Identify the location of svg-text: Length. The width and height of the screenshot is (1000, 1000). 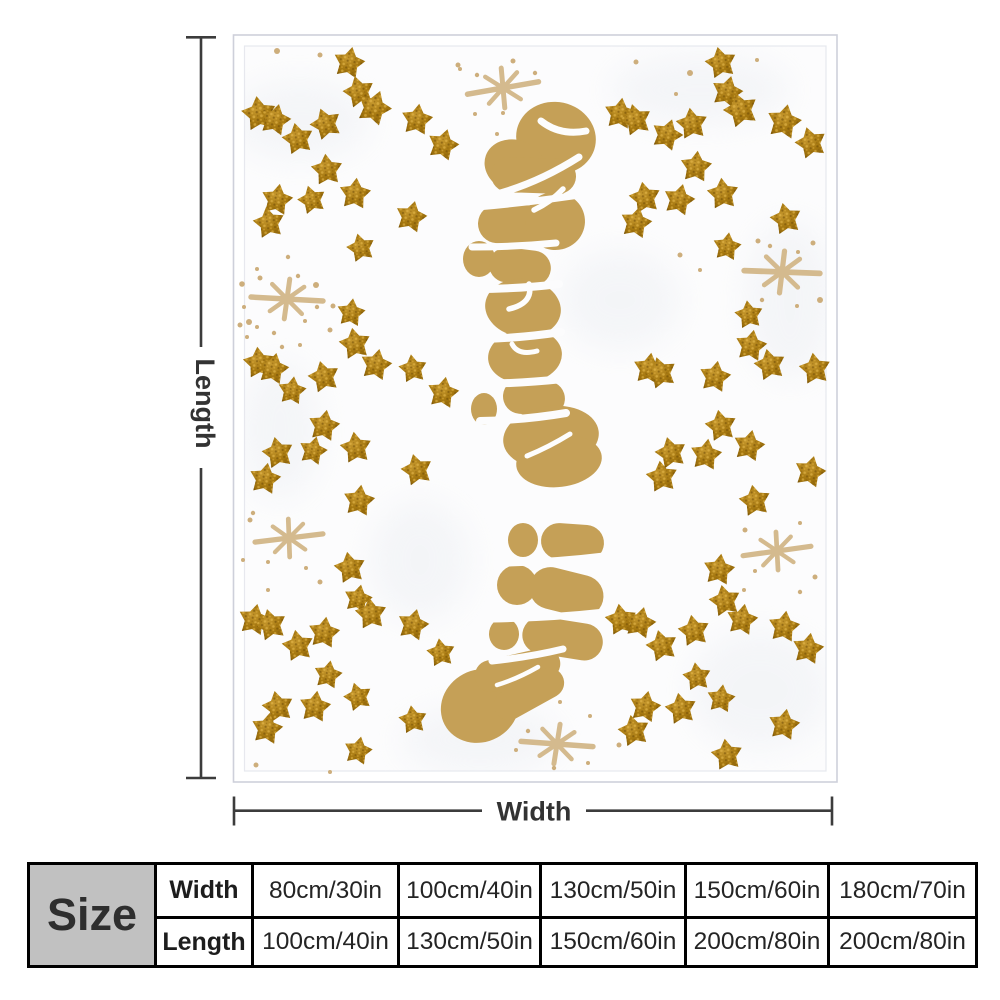
(205, 404).